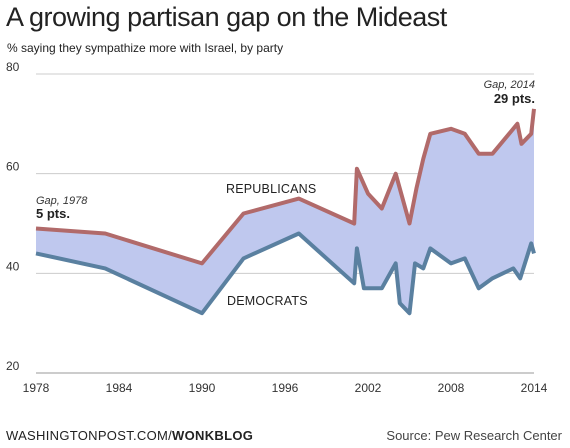  I want to click on x-tick-label: 2008, so click(451, 388).